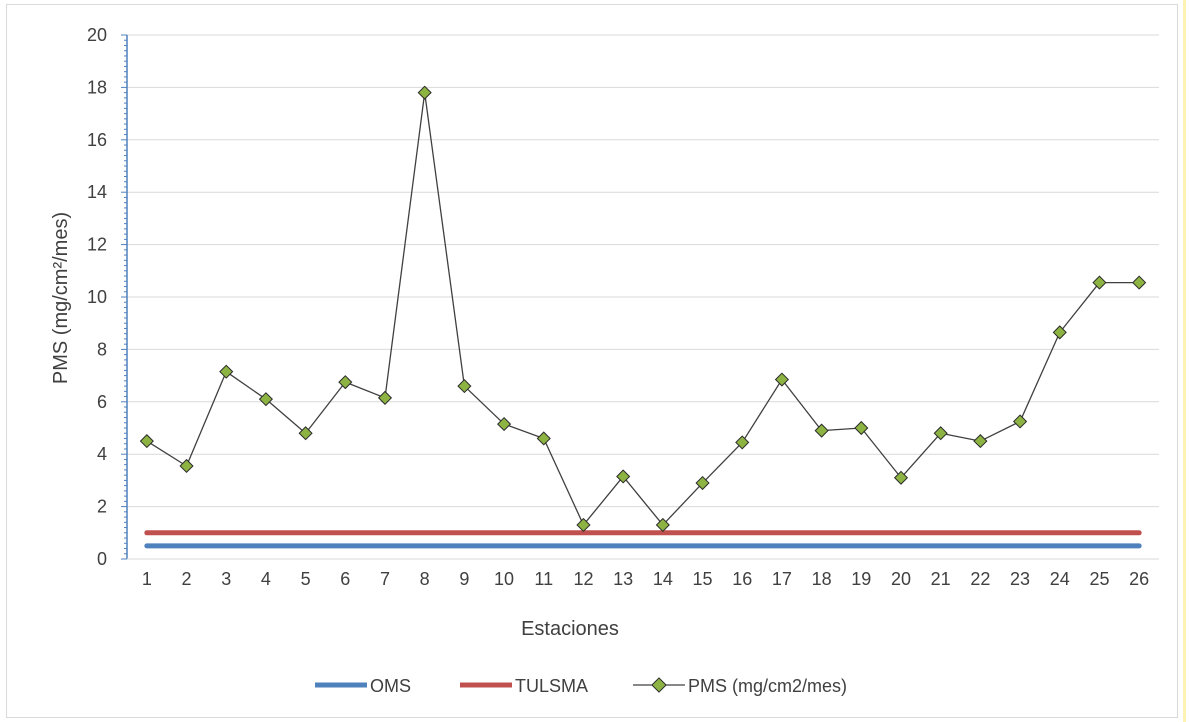 The height and width of the screenshot is (722, 1189). I want to click on x-tick-label: 17, so click(782, 579).